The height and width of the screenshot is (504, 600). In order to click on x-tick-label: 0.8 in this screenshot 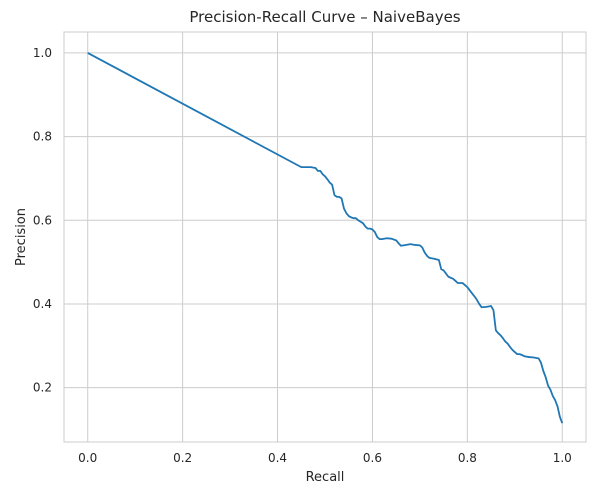, I will do `click(467, 458)`.